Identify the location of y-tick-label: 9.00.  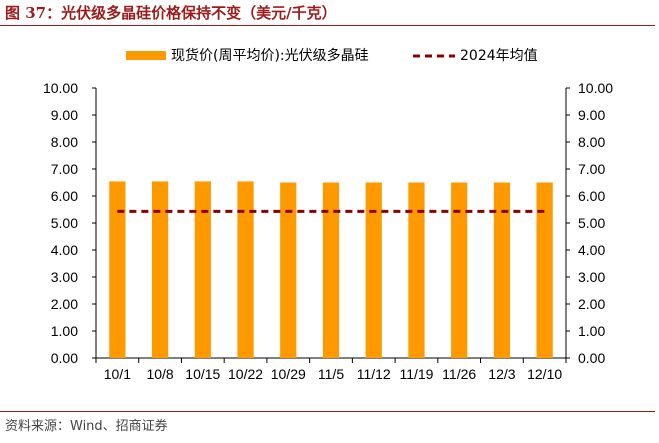
(64, 115).